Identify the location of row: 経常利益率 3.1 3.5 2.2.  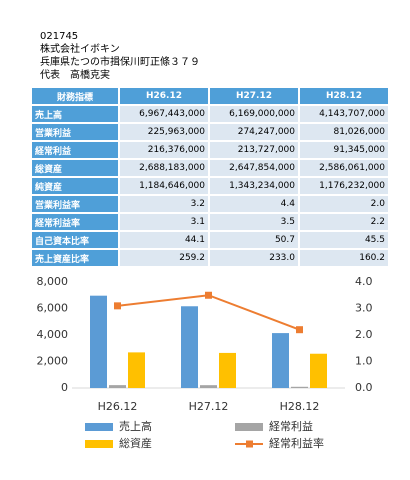
(210, 222).